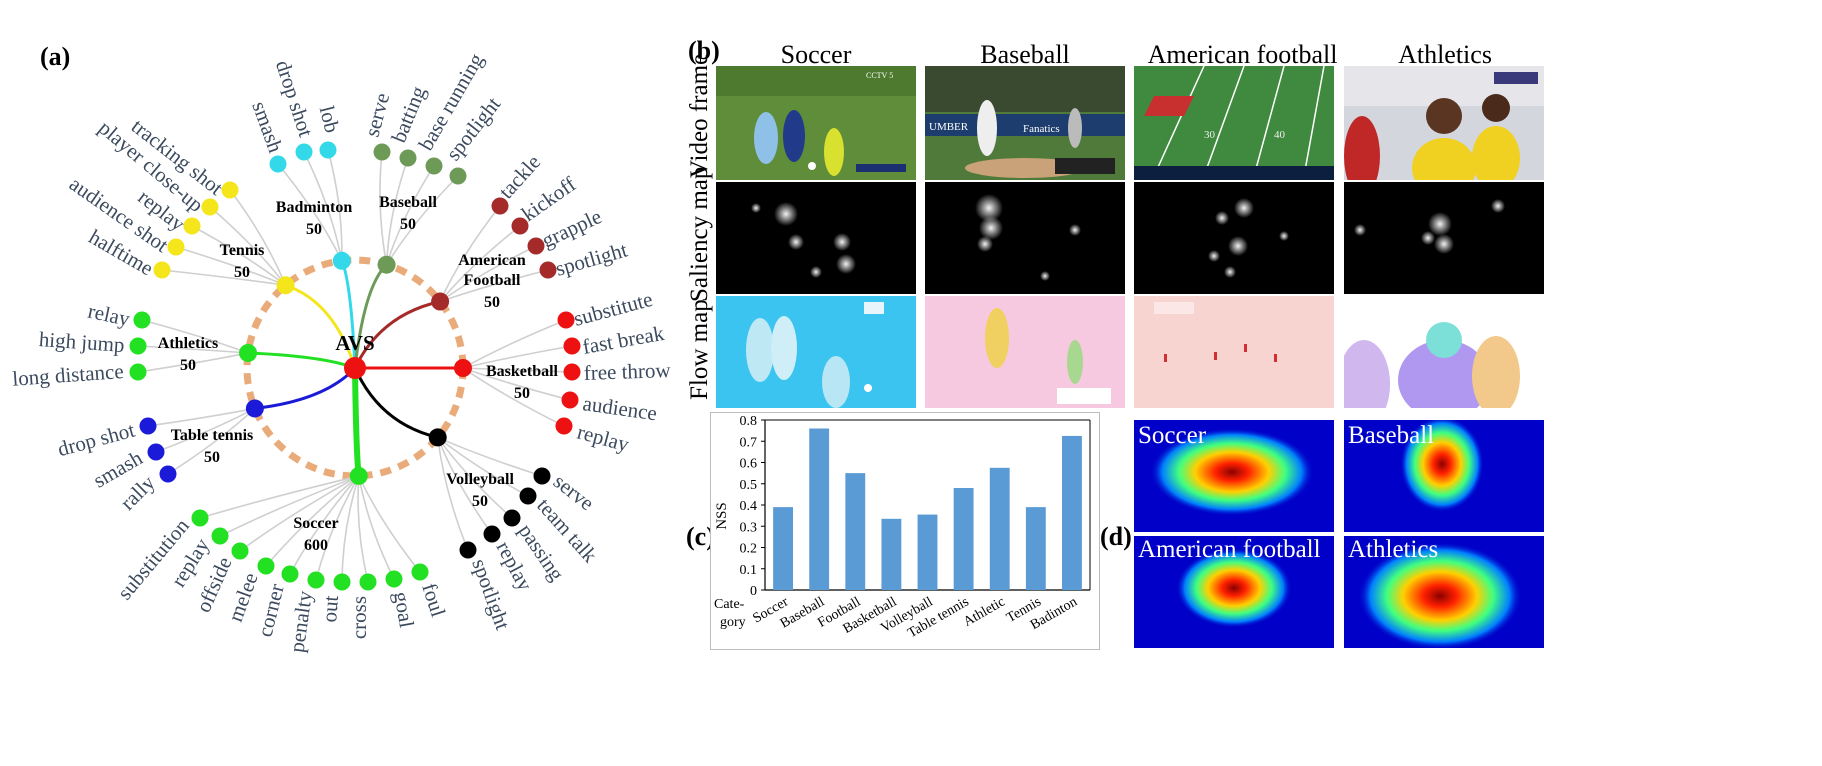  Describe the element at coordinates (749, 421) in the screenshot. I see `y-tick-label-8: 0.8` at that location.